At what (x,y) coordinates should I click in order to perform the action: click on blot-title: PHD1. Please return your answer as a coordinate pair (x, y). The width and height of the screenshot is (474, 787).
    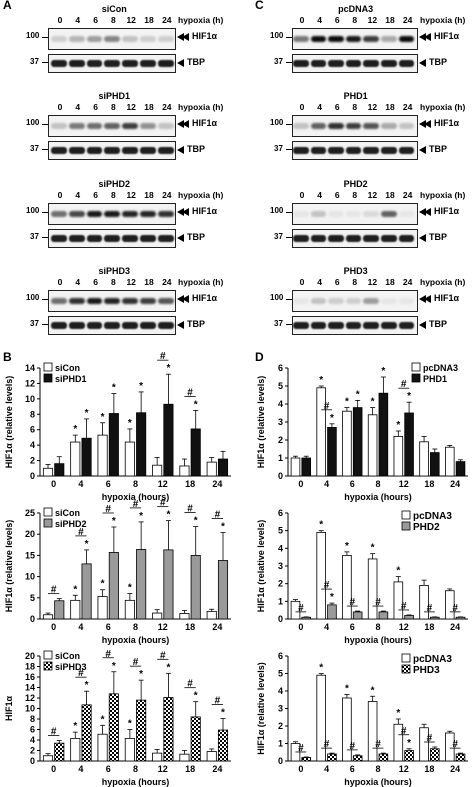
    Looking at the image, I should click on (355, 96).